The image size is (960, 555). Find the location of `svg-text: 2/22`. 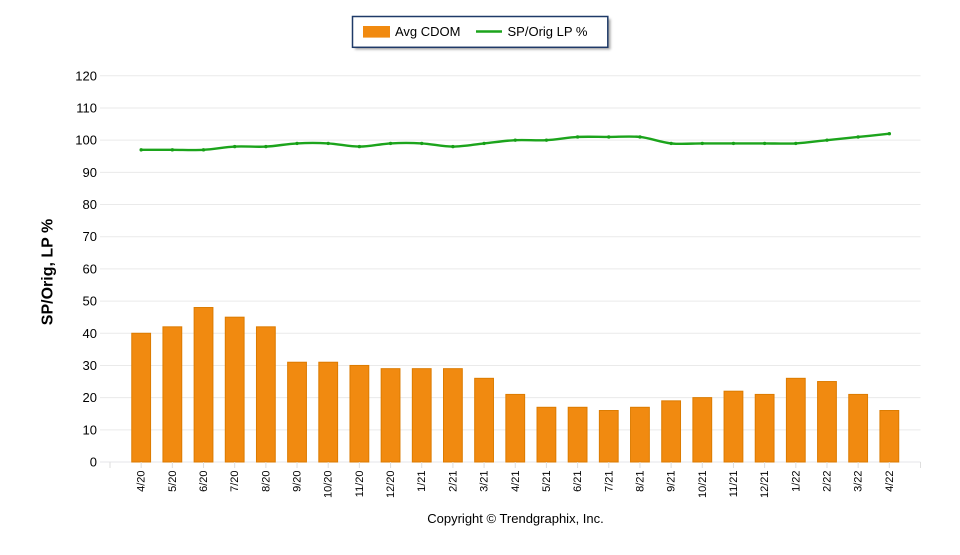

svg-text: 2/22 is located at coordinates (827, 481).